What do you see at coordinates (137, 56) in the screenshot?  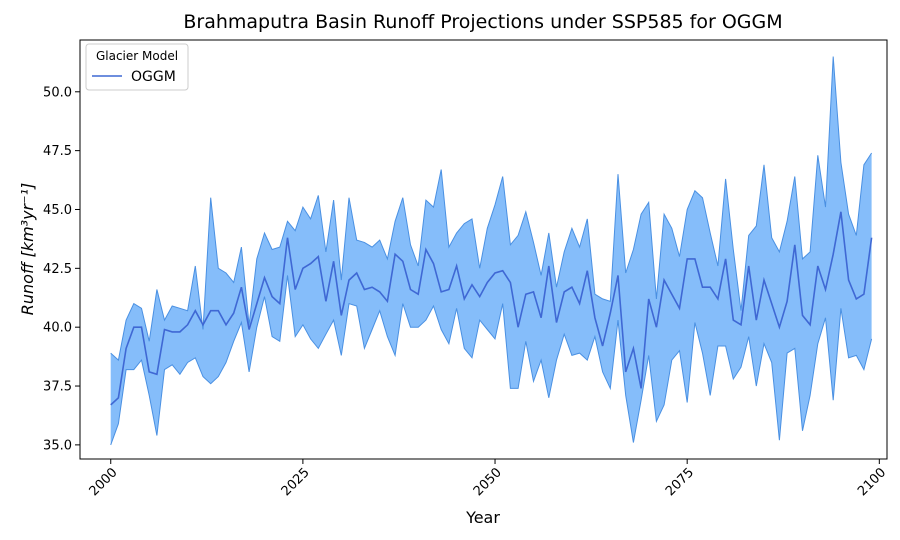 I see `legend-title: Glacier Model` at bounding box center [137, 56].